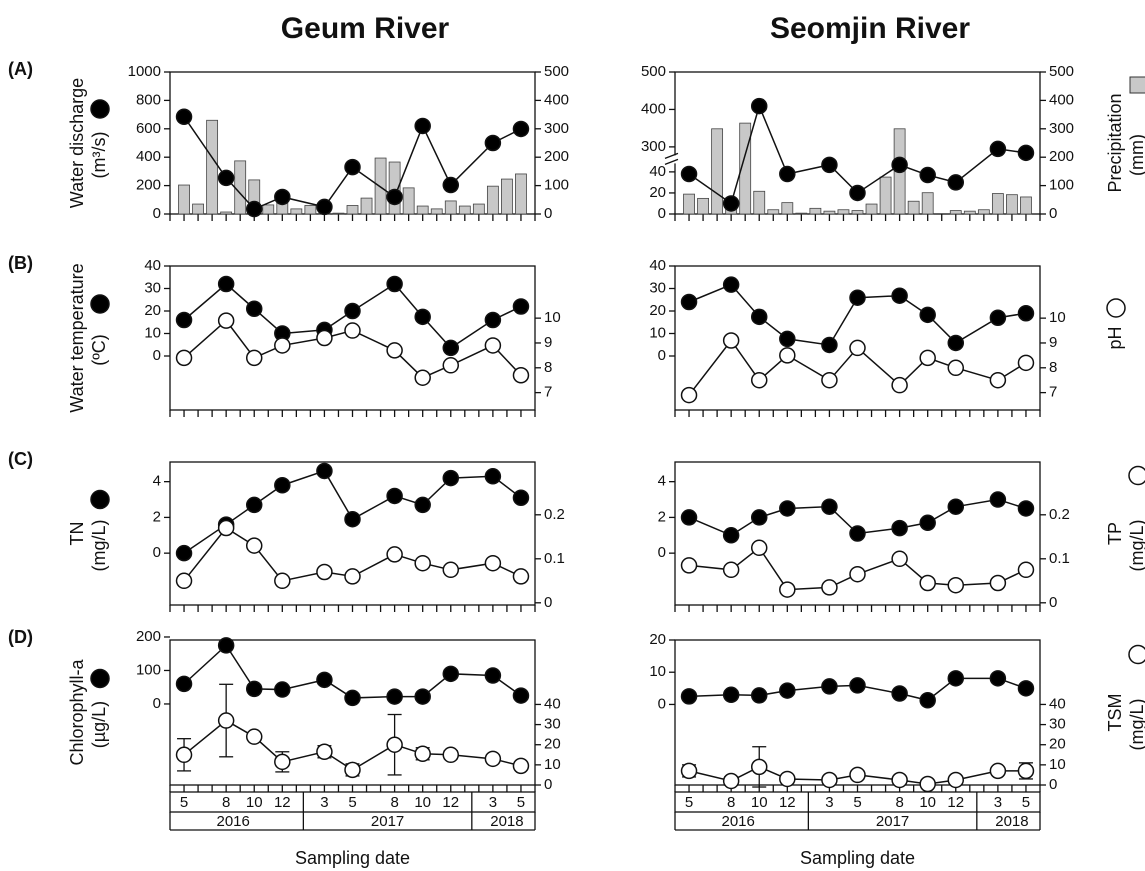 The height and width of the screenshot is (871, 1145). What do you see at coordinates (657, 310) in the screenshot?
I see `y-tick-label: 20` at bounding box center [657, 310].